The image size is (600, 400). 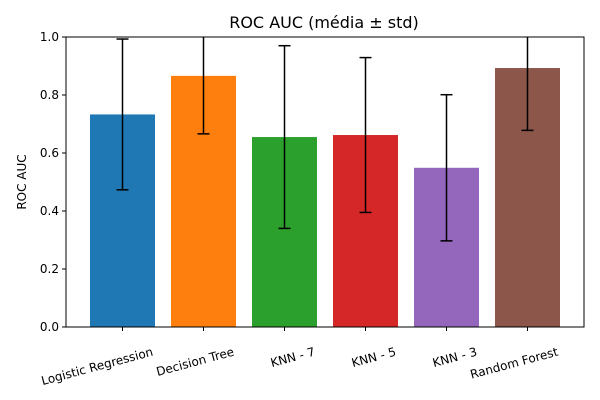 I want to click on y-tick-label-3: 0.6, so click(x=49, y=153).